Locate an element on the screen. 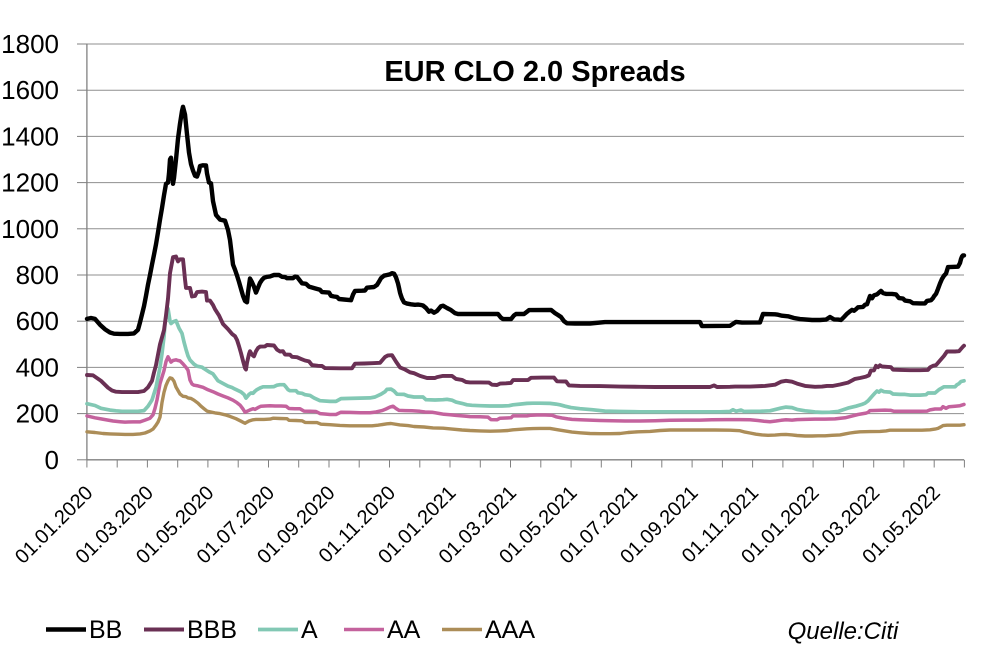 This screenshot has width=996, height=666. svg-text: 1800 is located at coordinates (30, 44).